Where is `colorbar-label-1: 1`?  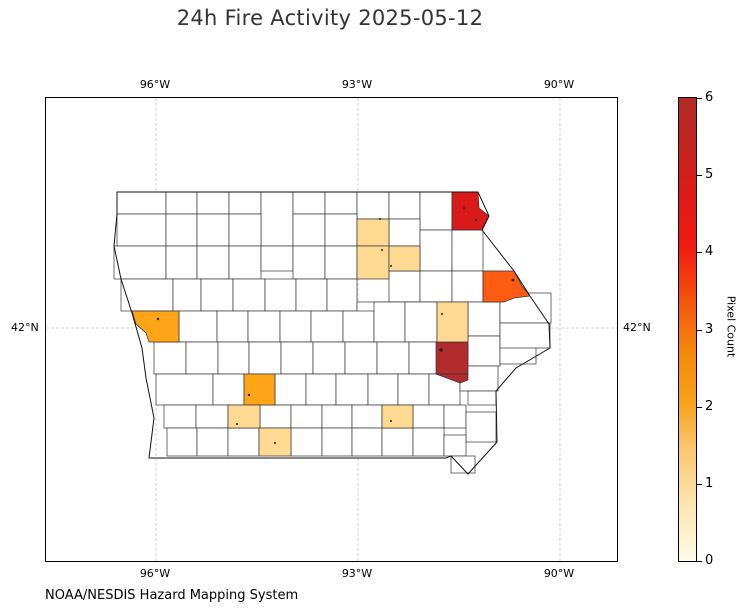
colorbar-label-1: 1 is located at coordinates (709, 483).